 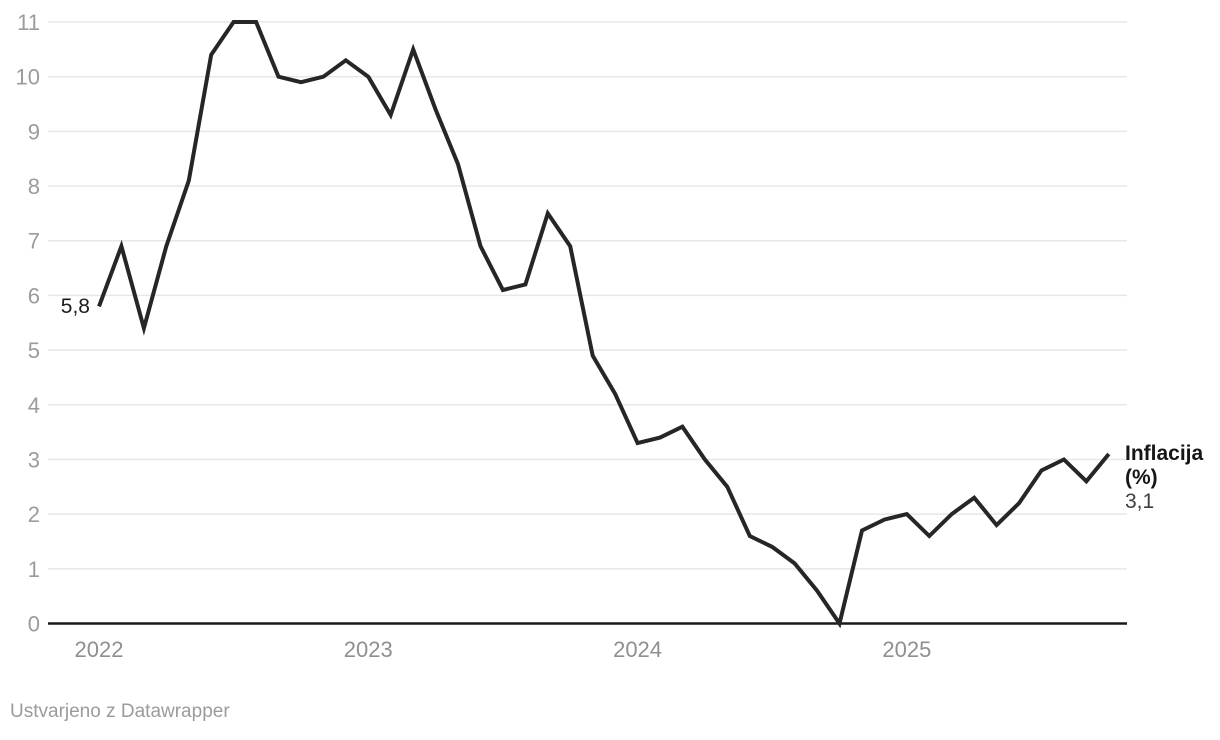 What do you see at coordinates (120, 711) in the screenshot?
I see `datawrapper-attribution-link: Ustvarjeno z Datawrapper` at bounding box center [120, 711].